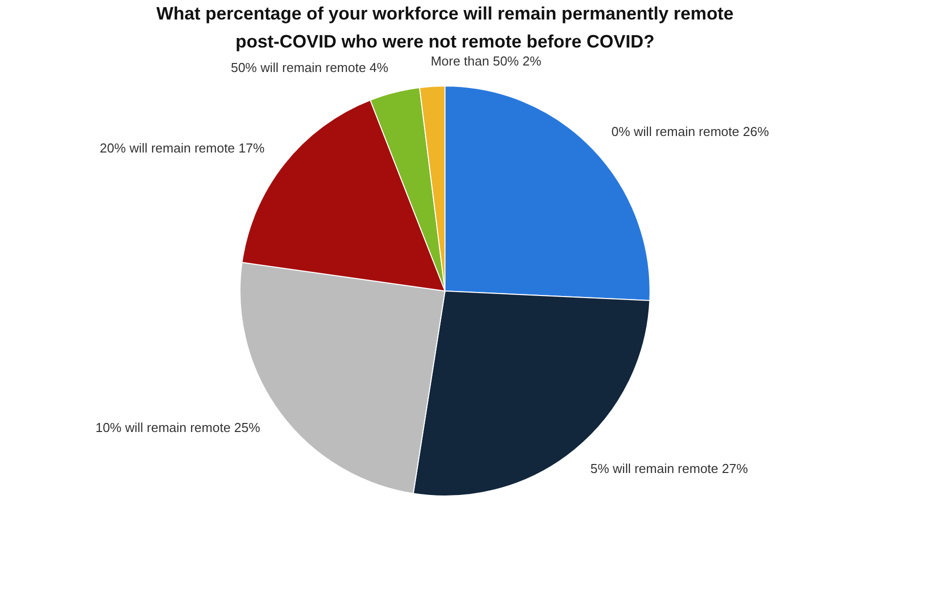 Image resolution: width=940 pixels, height=599 pixels. I want to click on slice-label: 5% will remain remote 27%, so click(669, 468).